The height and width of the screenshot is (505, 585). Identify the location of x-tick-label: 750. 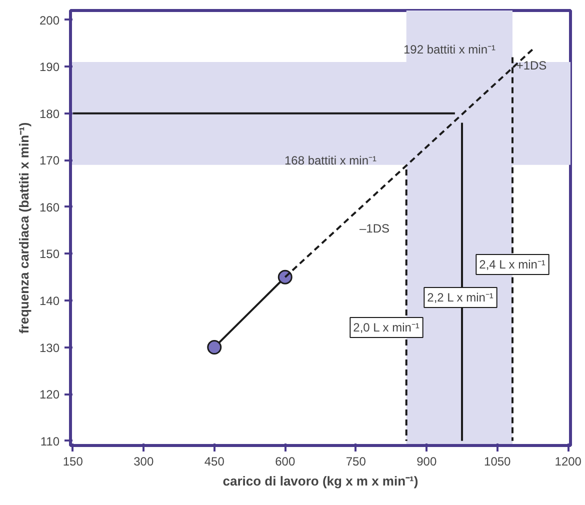
(356, 461).